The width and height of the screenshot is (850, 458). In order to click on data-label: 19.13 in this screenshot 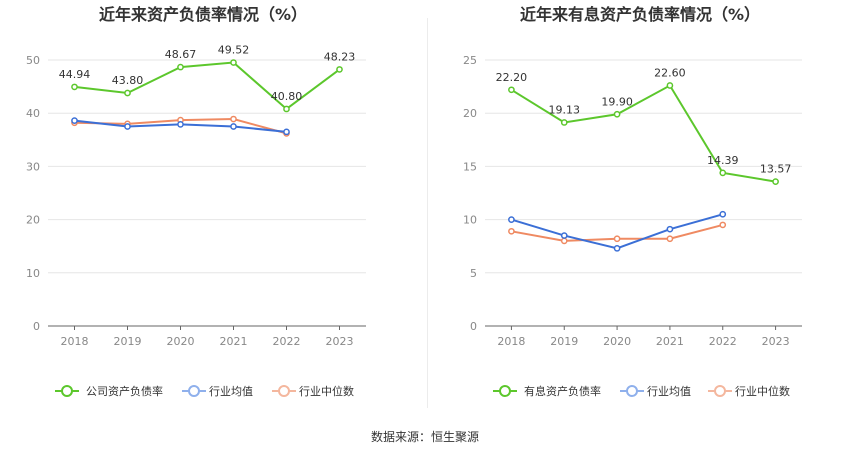, I will do `click(565, 109)`.